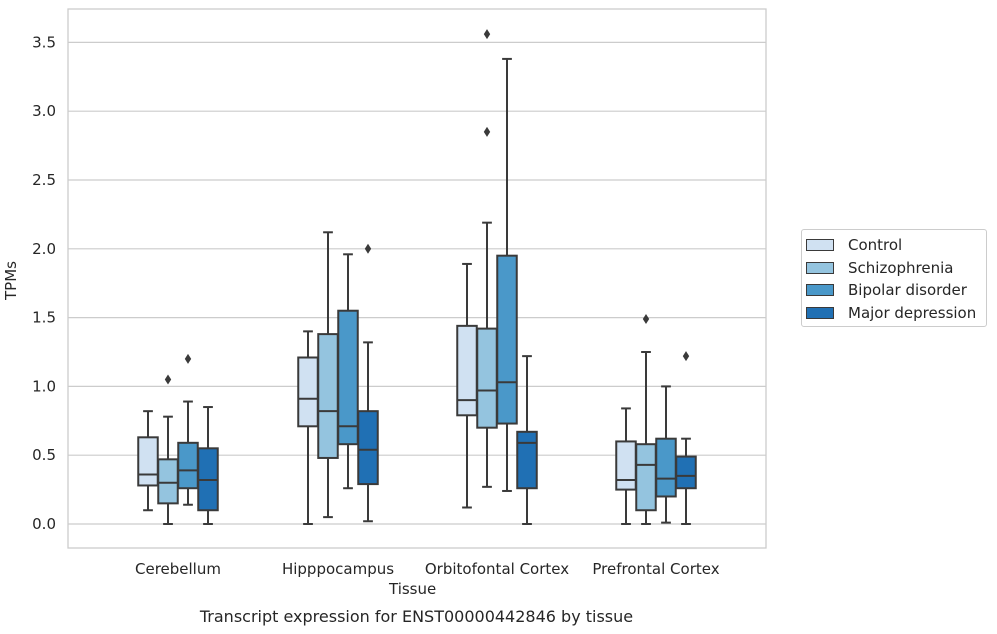 Image resolution: width=997 pixels, height=634 pixels. Describe the element at coordinates (875, 245) in the screenshot. I see `legend-label-control: Control` at that location.